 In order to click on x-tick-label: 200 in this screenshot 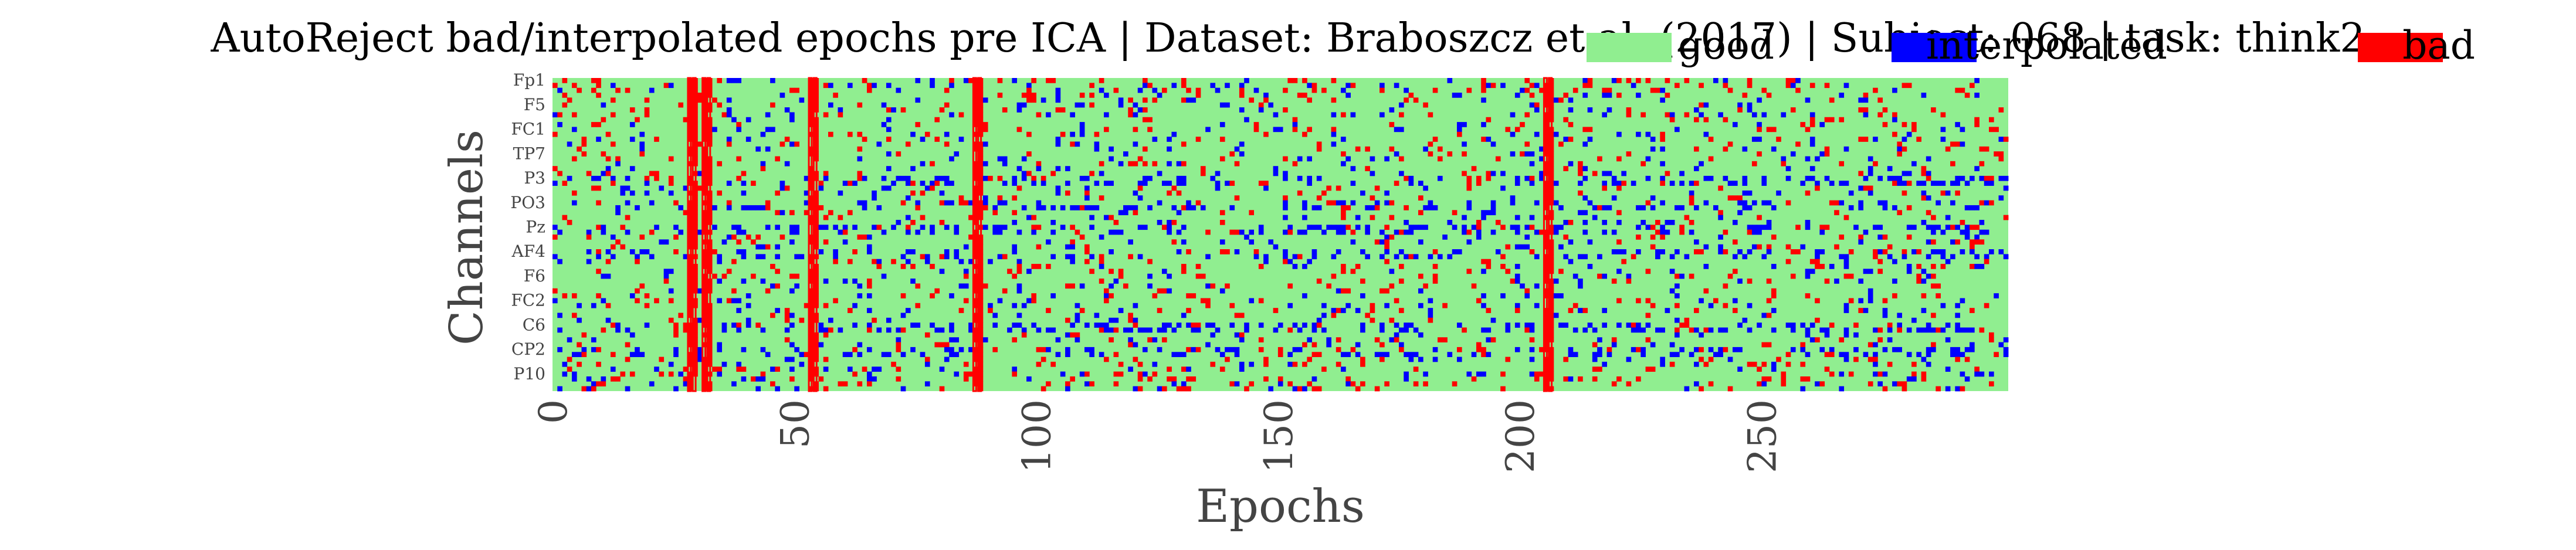, I will do `click(1521, 436)`.